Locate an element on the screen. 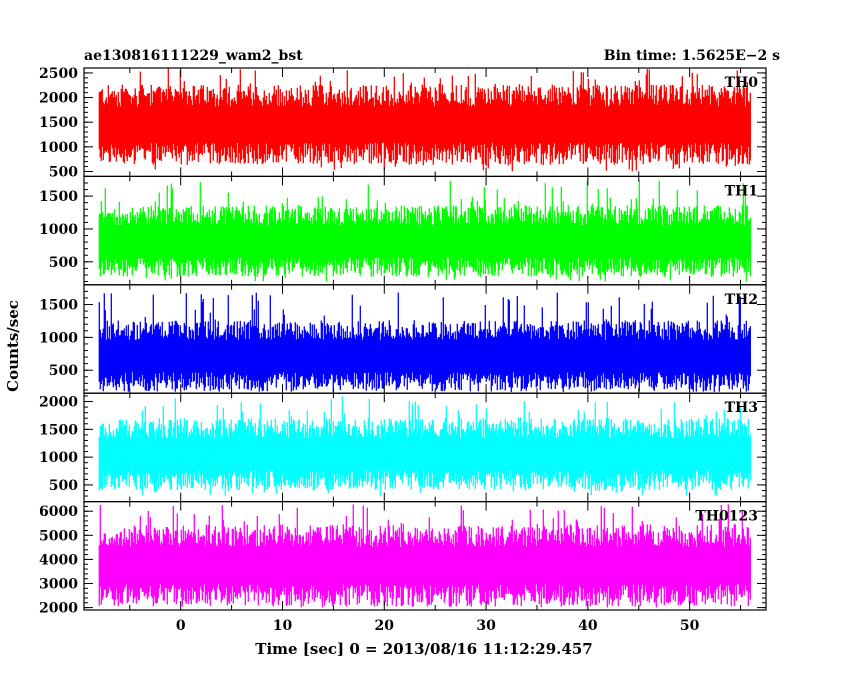 The image size is (850, 680). panel-th1: 500 1000 1500 TH1 is located at coordinates (403, 230).